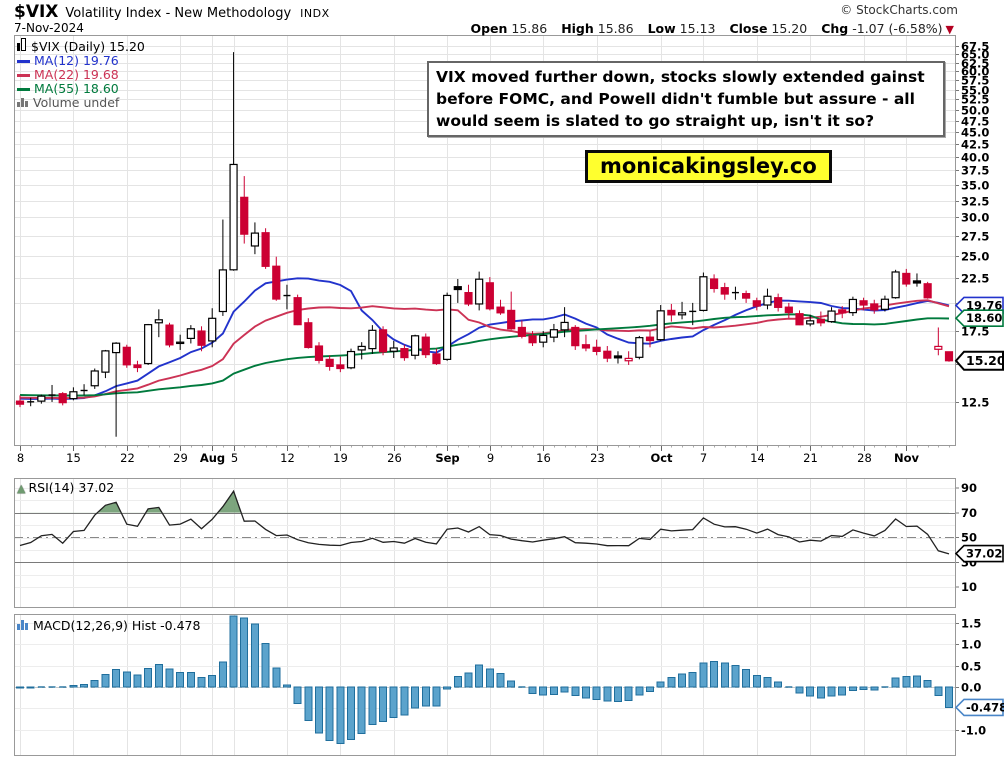 The image size is (1004, 760). Describe the element at coordinates (529, 28) in the screenshot. I see `open-value: 15.86` at that location.